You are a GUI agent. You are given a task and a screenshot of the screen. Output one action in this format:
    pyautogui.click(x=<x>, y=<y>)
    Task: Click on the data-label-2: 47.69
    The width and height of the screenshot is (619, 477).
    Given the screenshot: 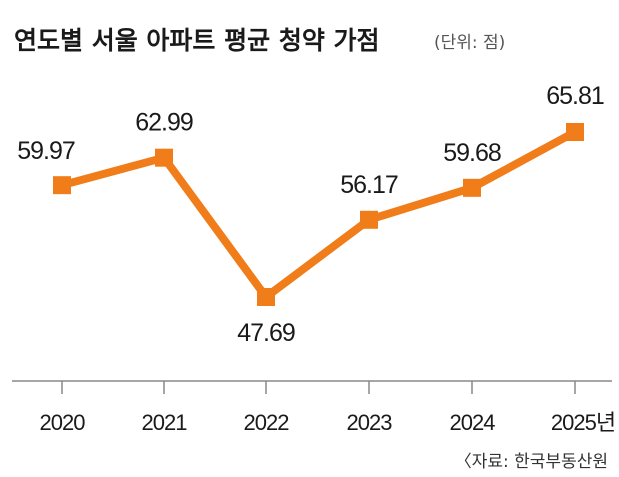 What is the action you would take?
    pyautogui.click(x=266, y=333)
    